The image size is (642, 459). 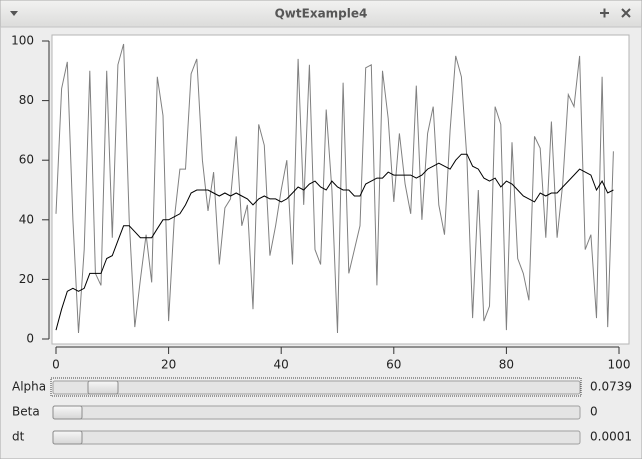 What do you see at coordinates (26, 412) in the screenshot?
I see `control-label: Beta` at bounding box center [26, 412].